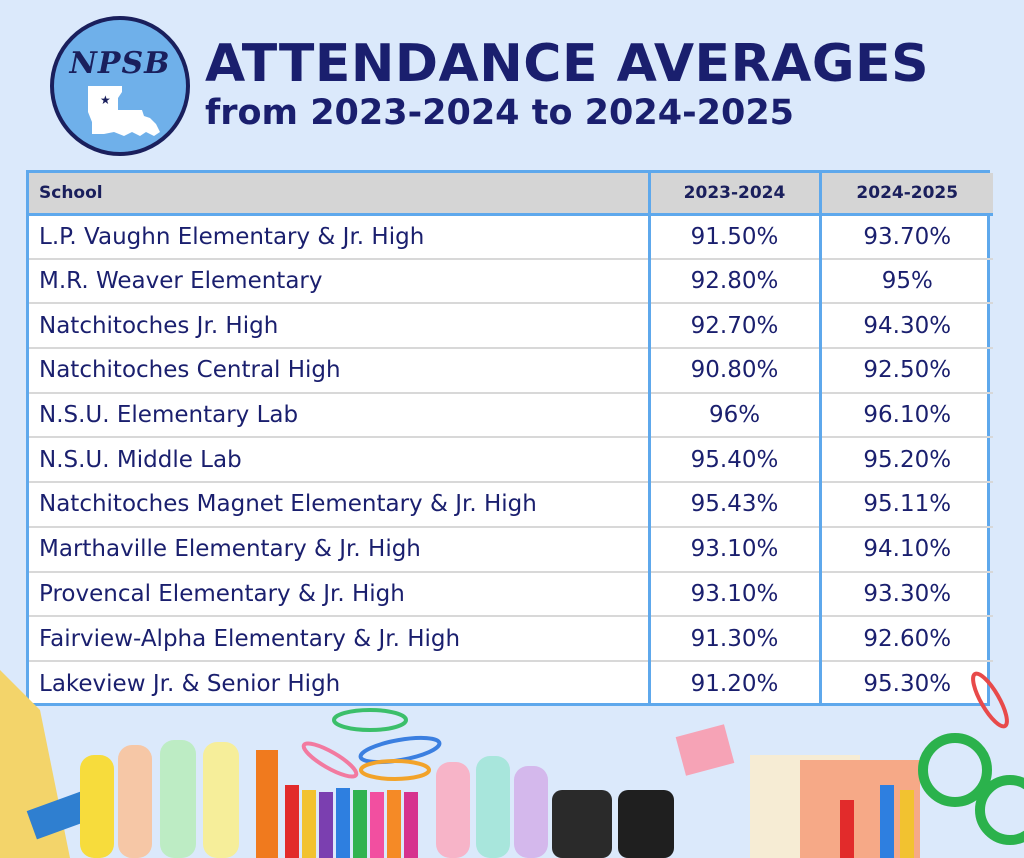  Describe the element at coordinates (847, 829) in the screenshot. I see `pencil-red-right-shape` at that location.